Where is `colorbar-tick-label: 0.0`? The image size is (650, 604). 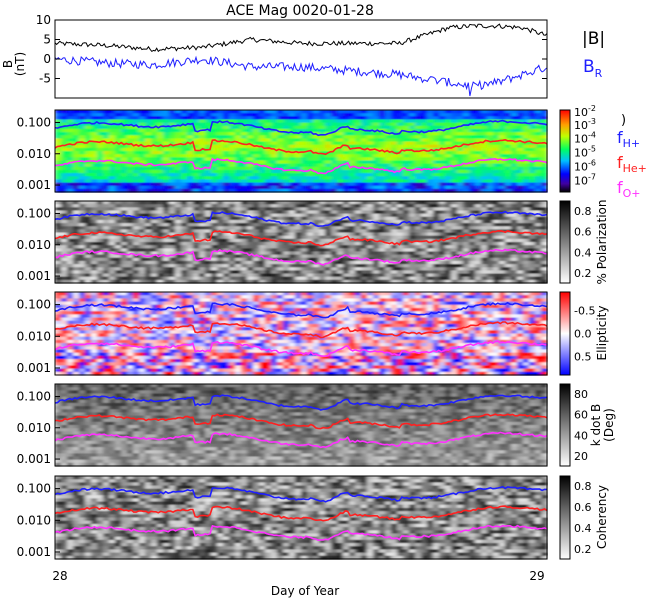 colorbar-tick-label: 0.0 is located at coordinates (583, 334).